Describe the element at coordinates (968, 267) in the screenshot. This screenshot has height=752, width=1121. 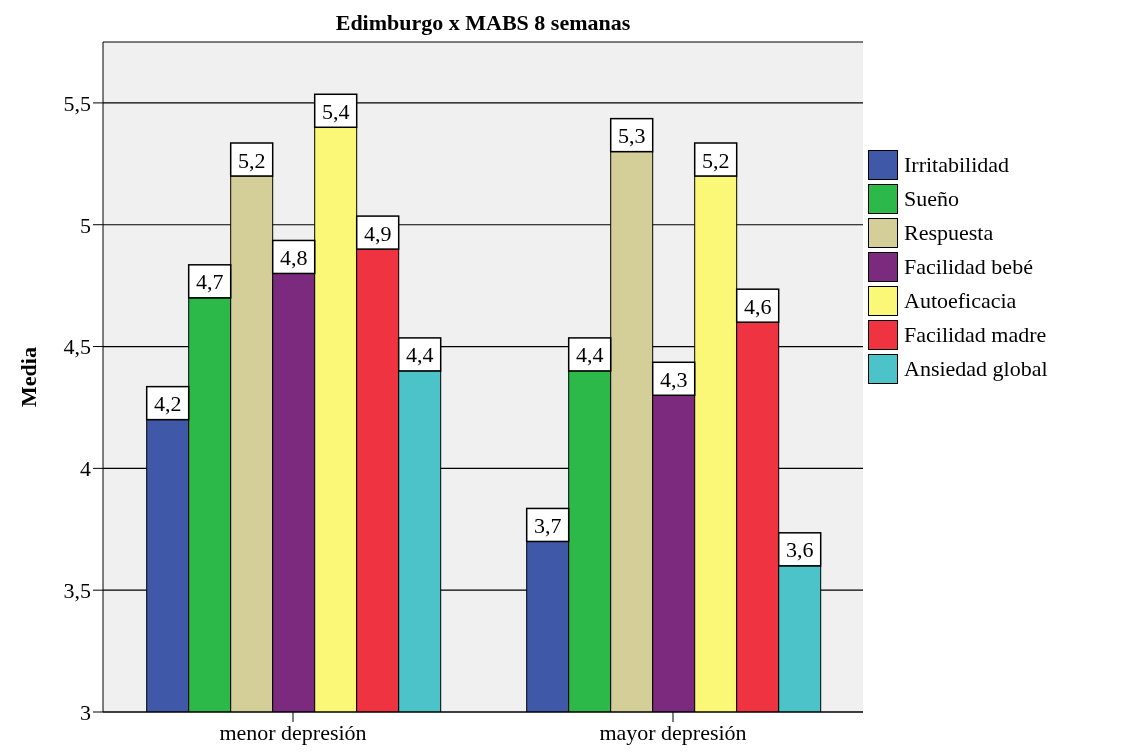
I see `legend-label: Facilidad bebé` at that location.